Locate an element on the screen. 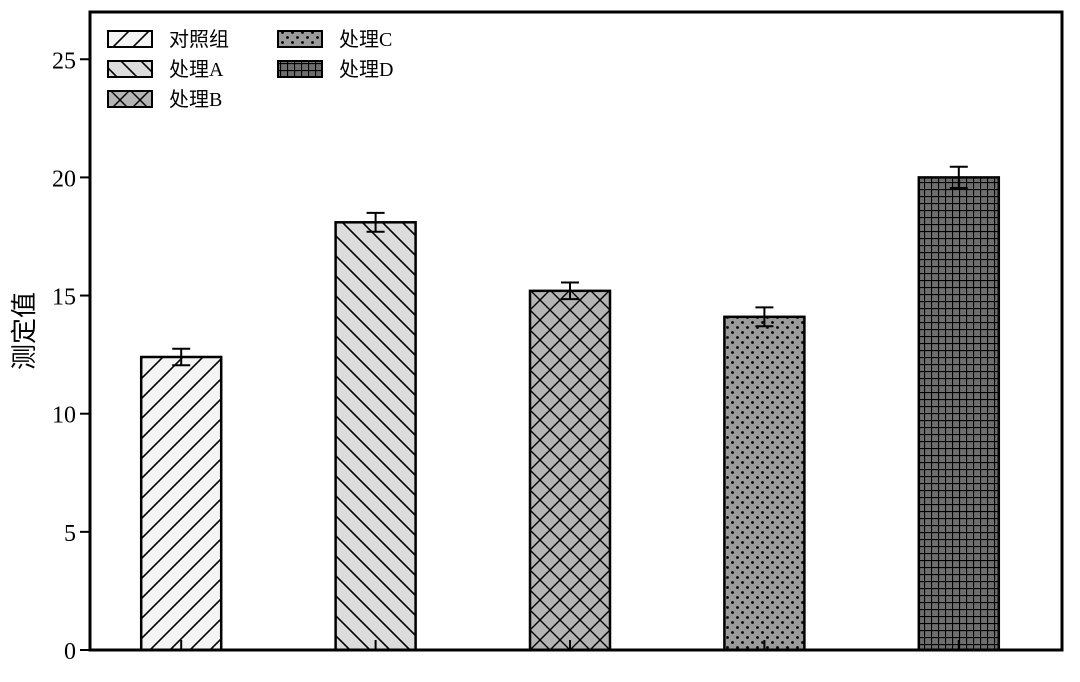 This screenshot has height=682, width=1080. legend-item: 对照组 is located at coordinates (168, 39).